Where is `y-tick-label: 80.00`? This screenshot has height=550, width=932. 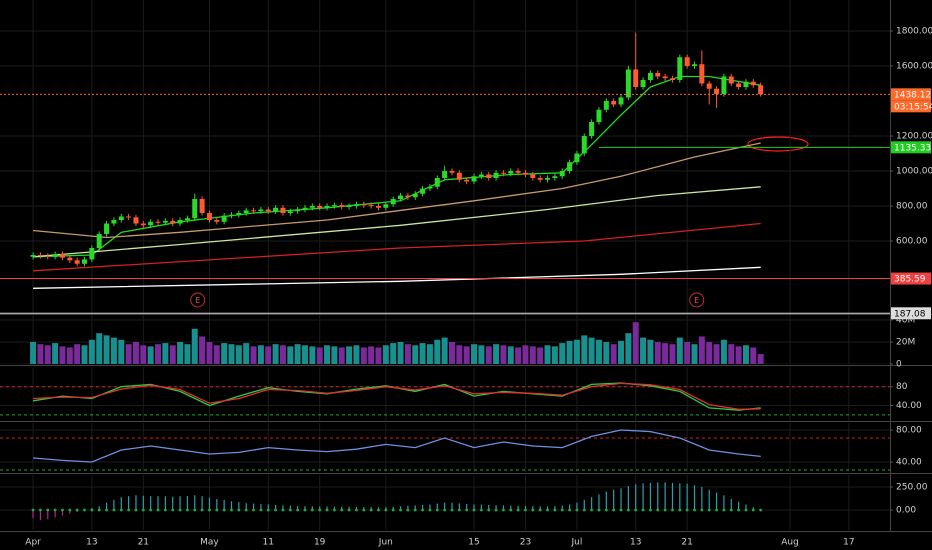
y-tick-label: 80.00 is located at coordinates (909, 431).